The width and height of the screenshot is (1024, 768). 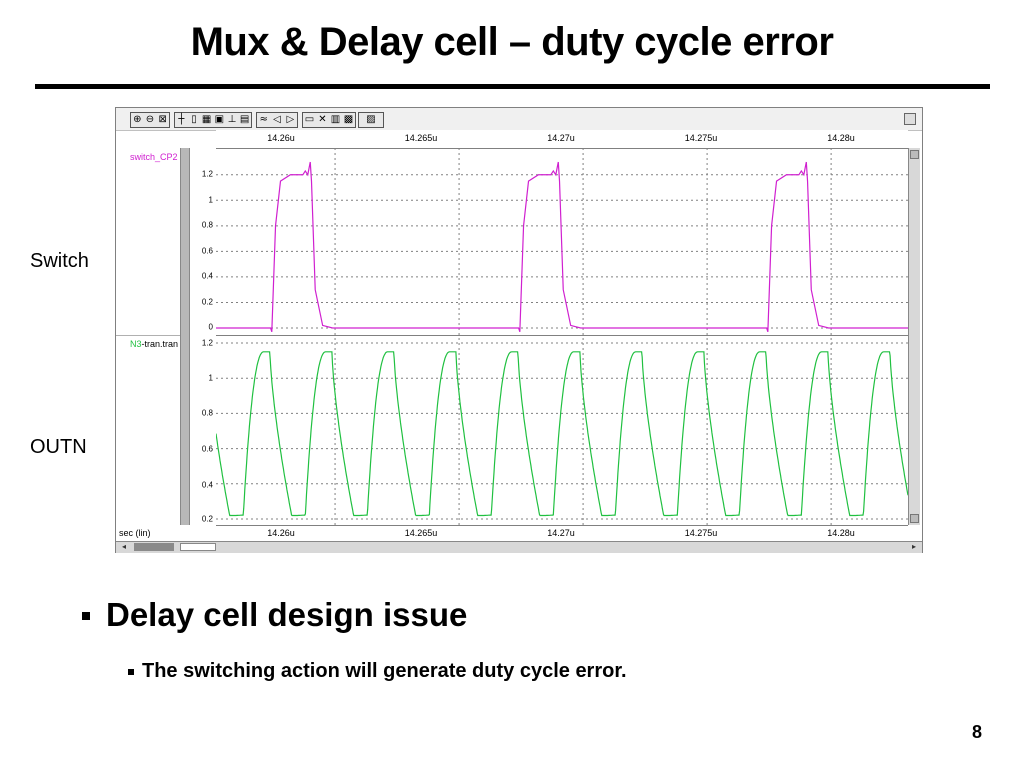 What do you see at coordinates (154, 547) in the screenshot?
I see `scroll-thumb` at bounding box center [154, 547].